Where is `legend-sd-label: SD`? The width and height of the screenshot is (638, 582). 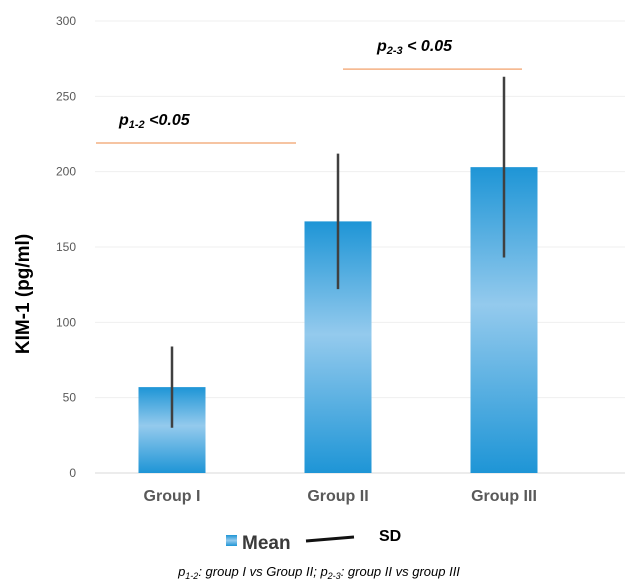 legend-sd-label: SD is located at coordinates (390, 536).